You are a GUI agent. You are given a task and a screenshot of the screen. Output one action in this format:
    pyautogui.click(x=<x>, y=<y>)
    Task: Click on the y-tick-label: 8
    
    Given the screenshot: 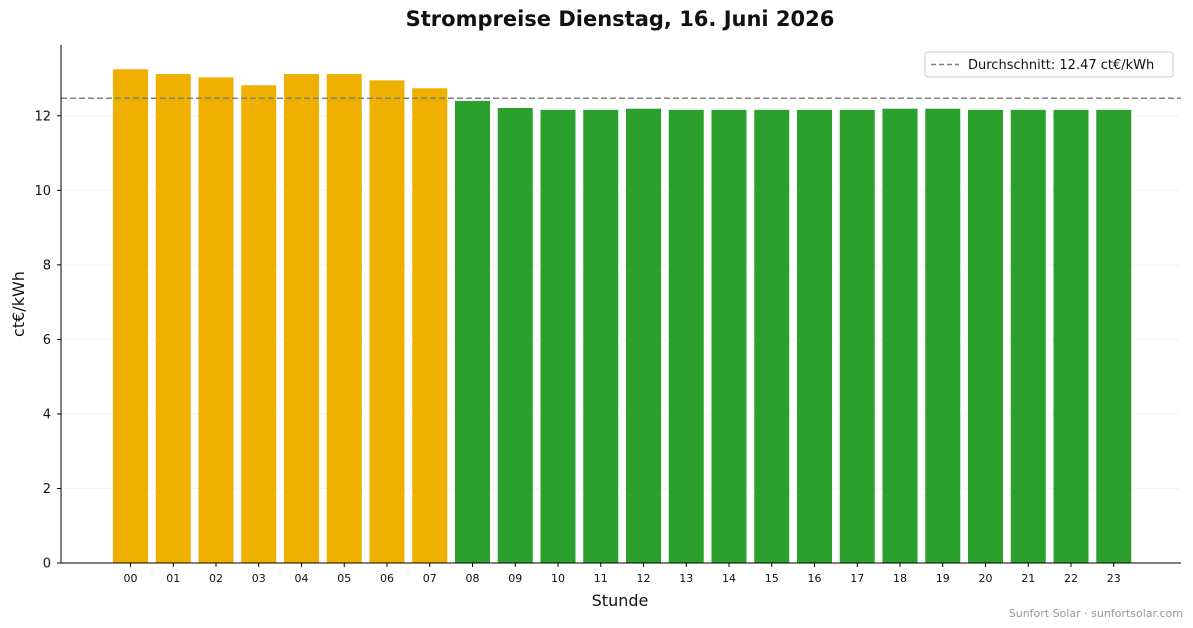 What is the action you would take?
    pyautogui.click(x=47, y=265)
    